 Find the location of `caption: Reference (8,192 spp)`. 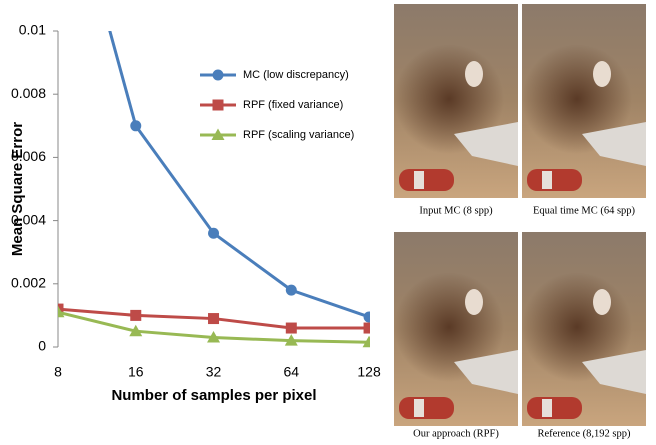

caption: Reference (8,192 spp) is located at coordinates (584, 433).